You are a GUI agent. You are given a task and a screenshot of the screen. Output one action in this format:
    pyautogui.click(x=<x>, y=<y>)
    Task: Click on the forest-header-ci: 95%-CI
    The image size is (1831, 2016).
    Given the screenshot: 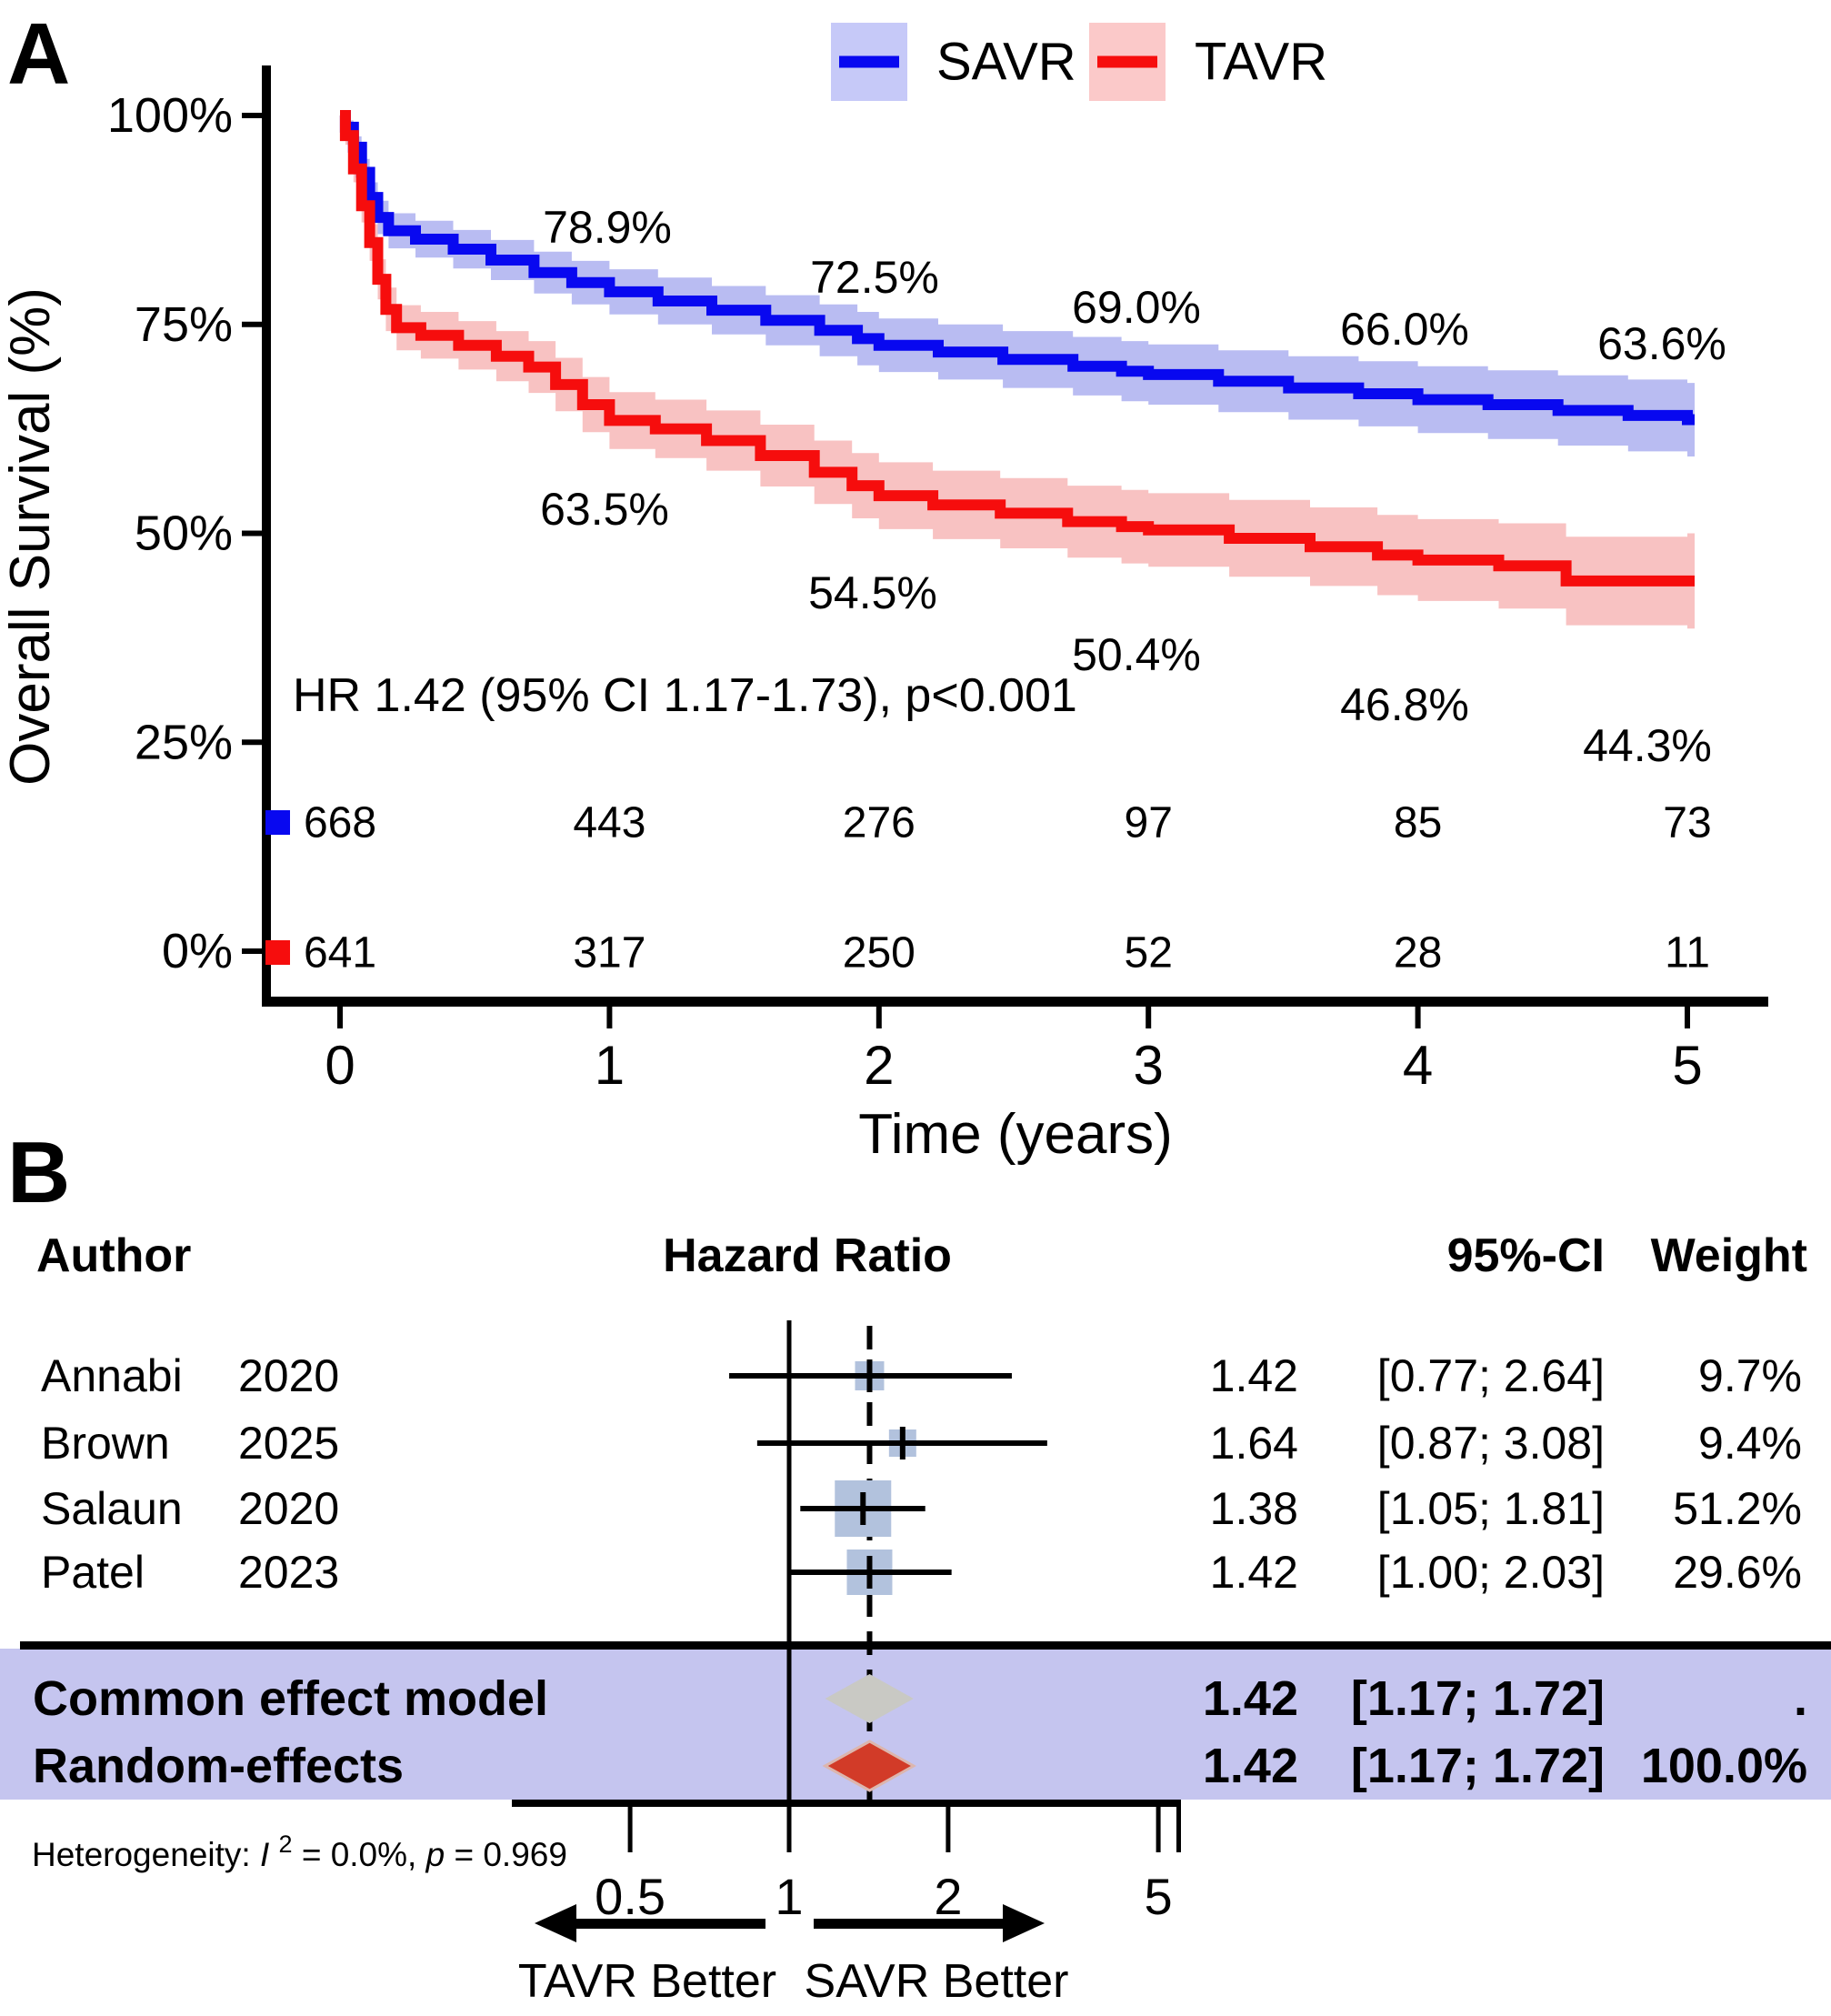 What is the action you would take?
    pyautogui.click(x=1526, y=1255)
    